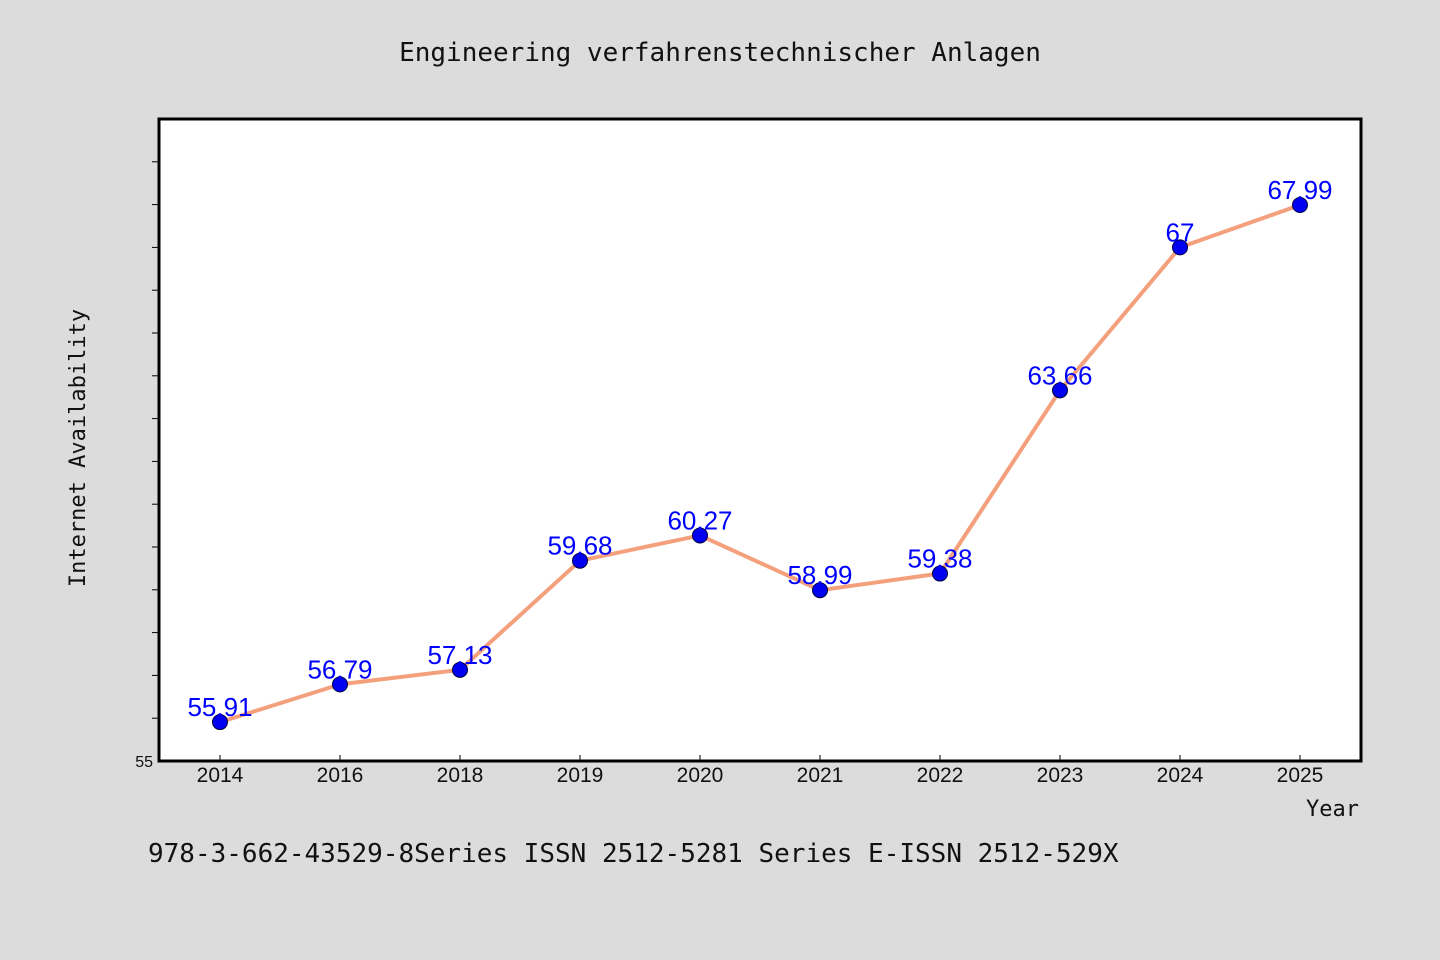 This screenshot has height=960, width=1440. I want to click on data-label: 55.91, so click(219, 707).